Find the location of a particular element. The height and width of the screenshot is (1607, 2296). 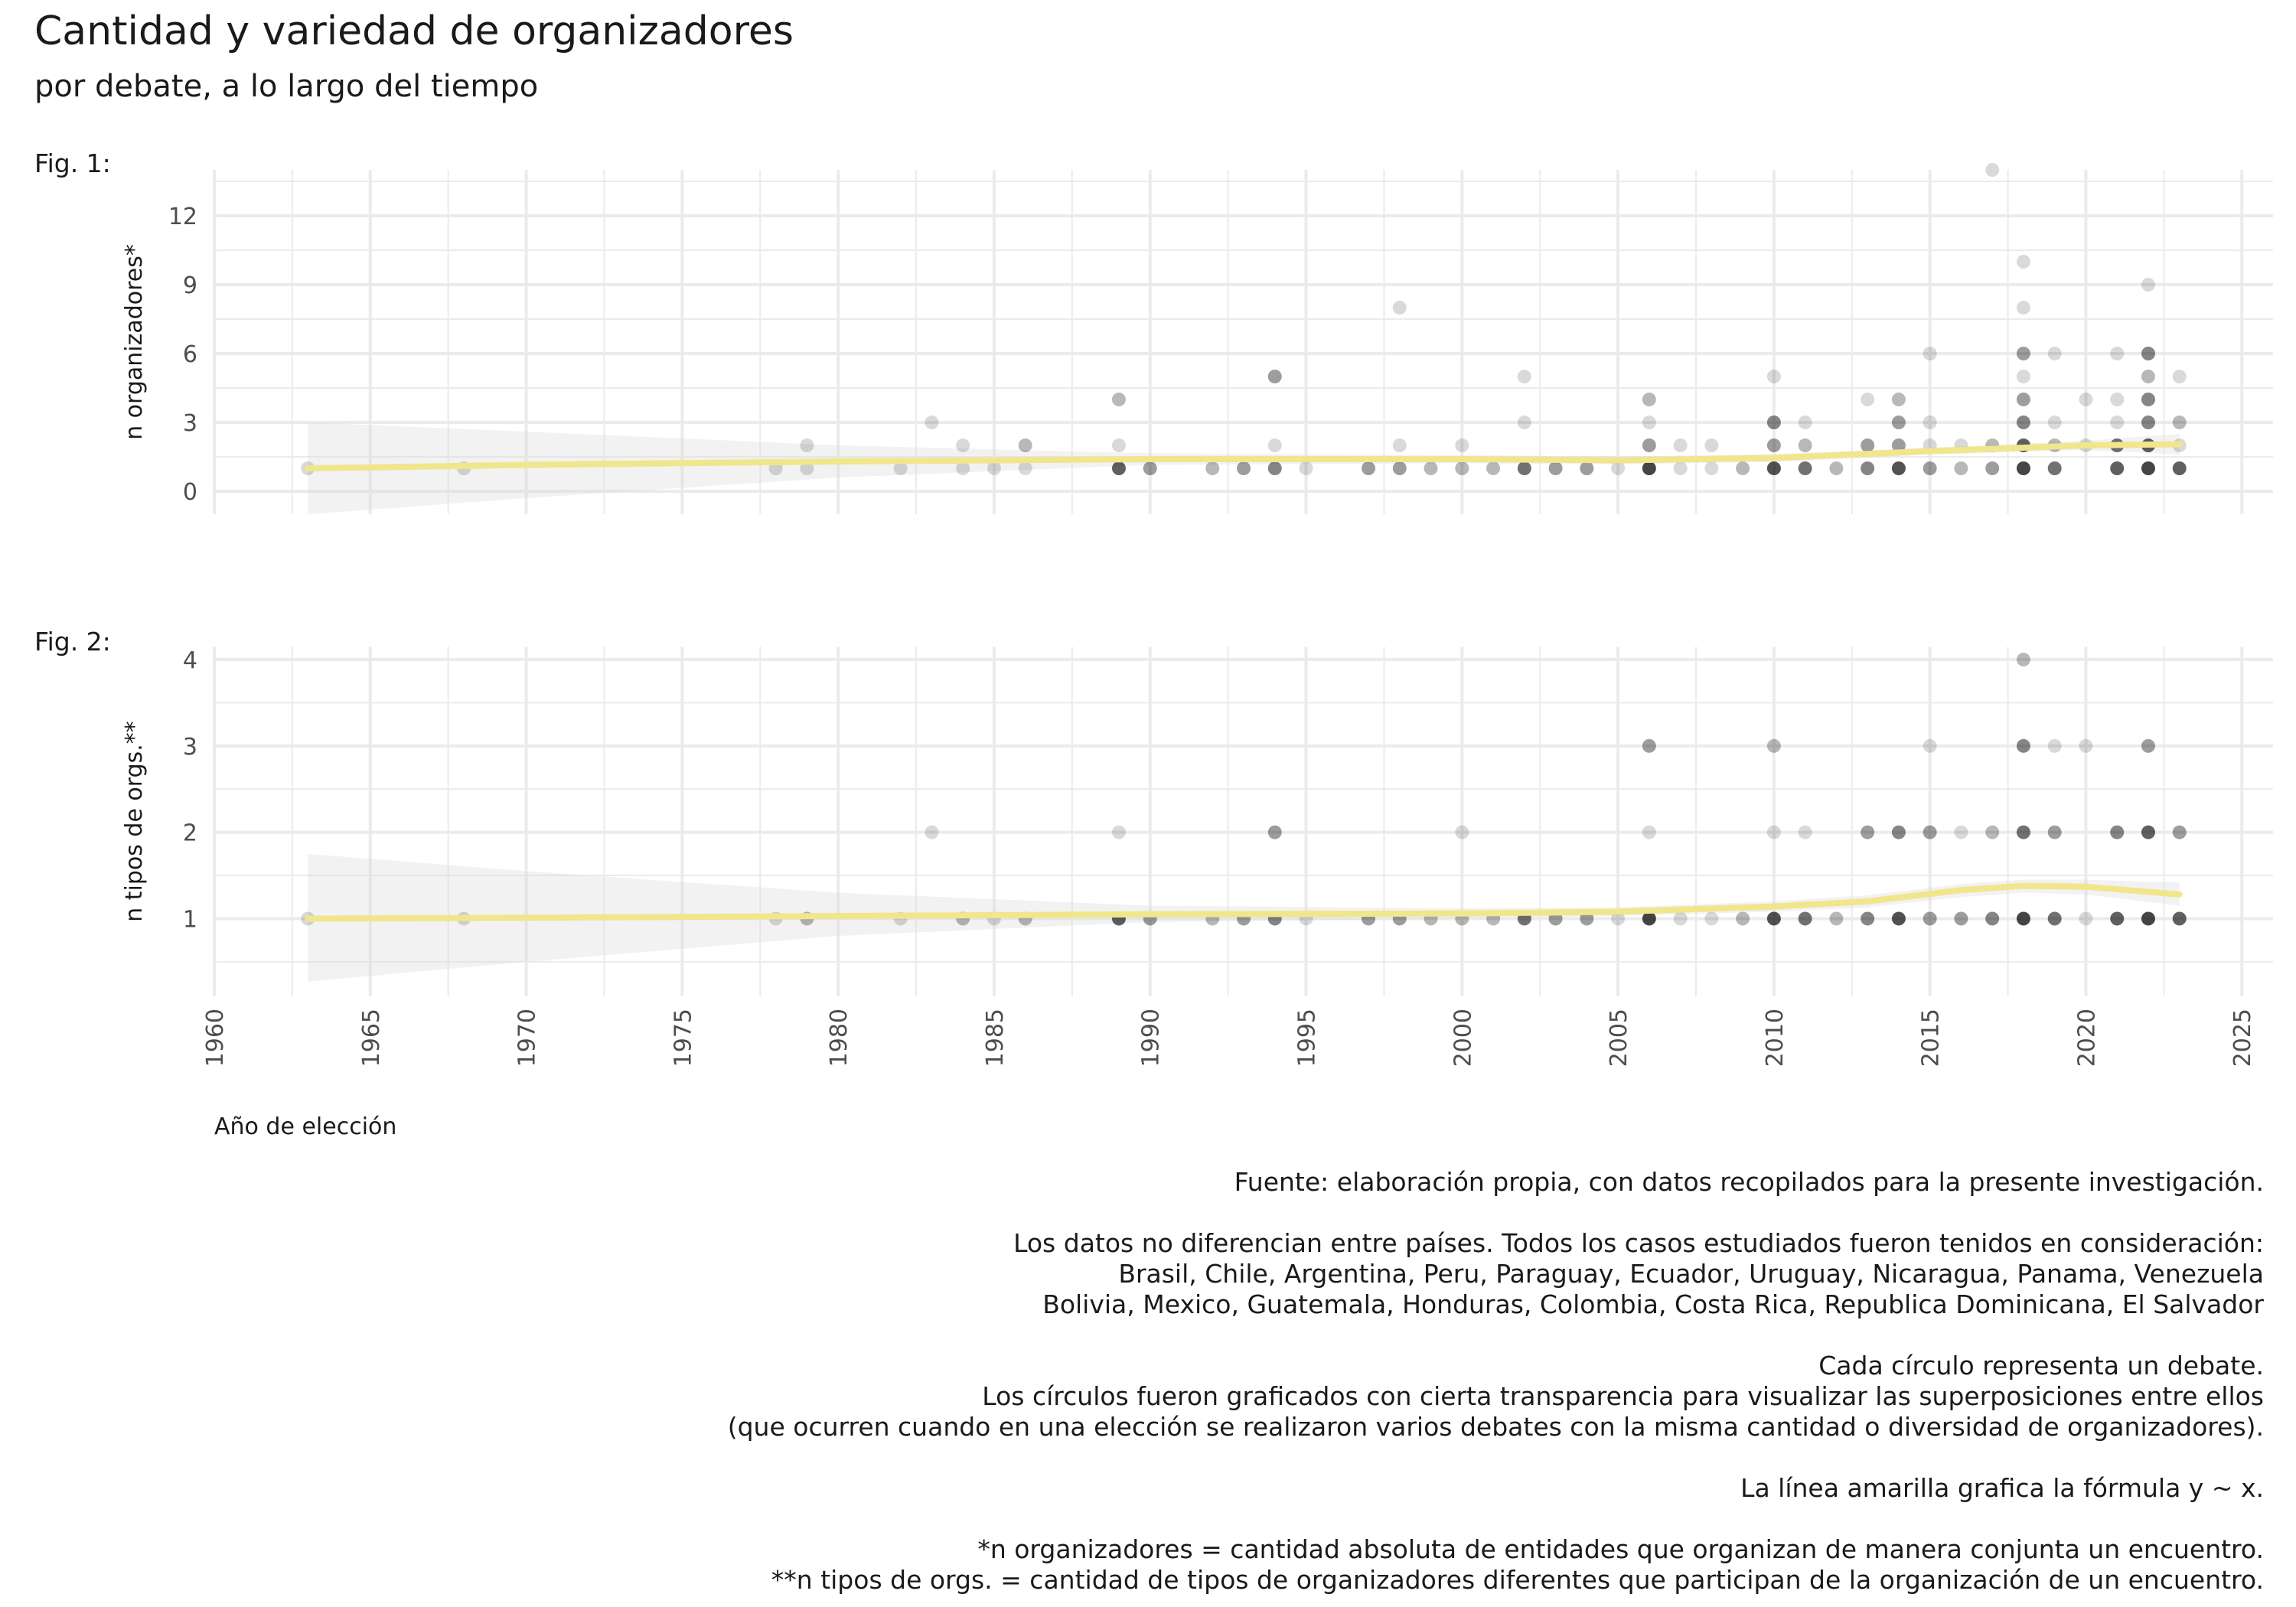

x-tick-label: 1960 is located at coordinates (215, 1038).